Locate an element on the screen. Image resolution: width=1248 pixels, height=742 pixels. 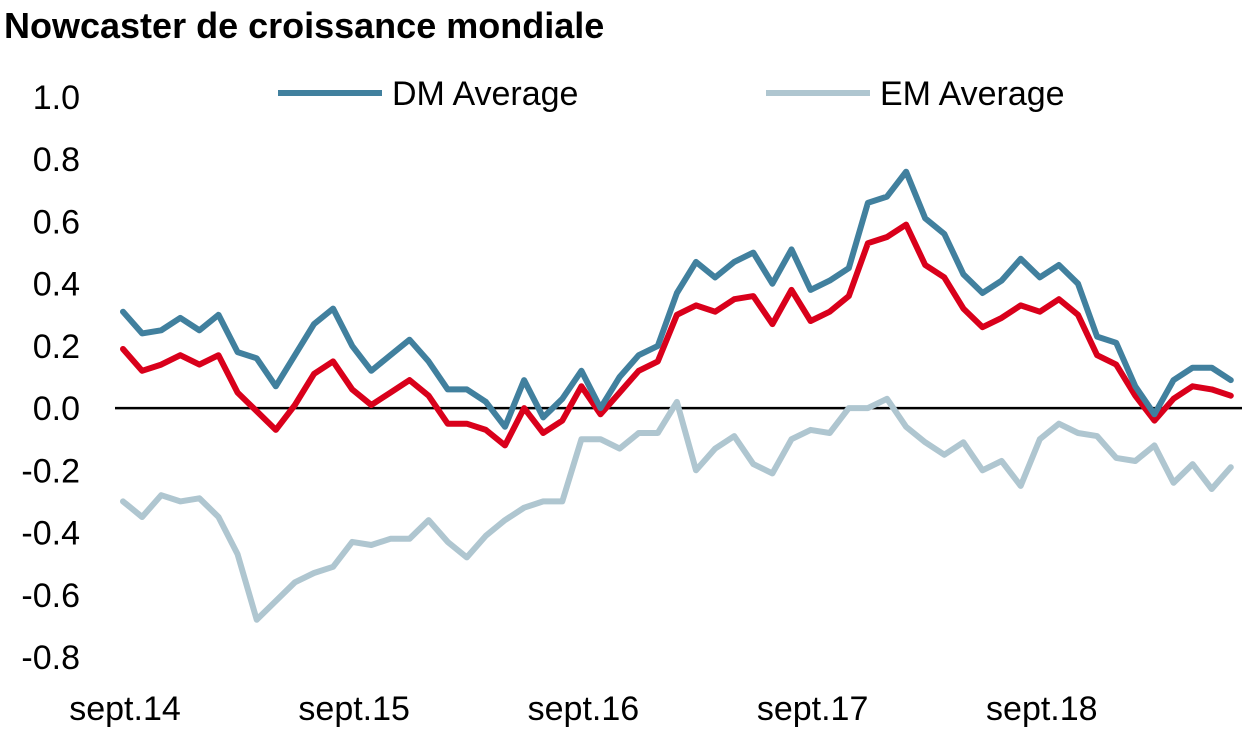
legend-label-em: EM Average is located at coordinates (972, 94).